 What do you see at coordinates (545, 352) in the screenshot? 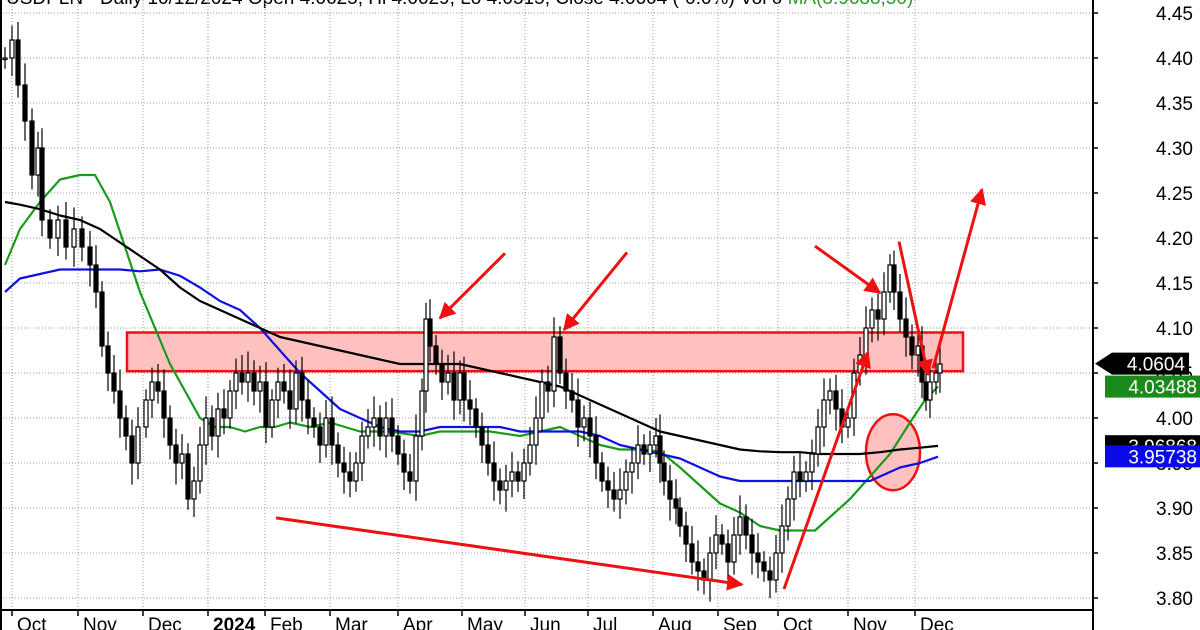
I see `resistance-zone-rect` at bounding box center [545, 352].